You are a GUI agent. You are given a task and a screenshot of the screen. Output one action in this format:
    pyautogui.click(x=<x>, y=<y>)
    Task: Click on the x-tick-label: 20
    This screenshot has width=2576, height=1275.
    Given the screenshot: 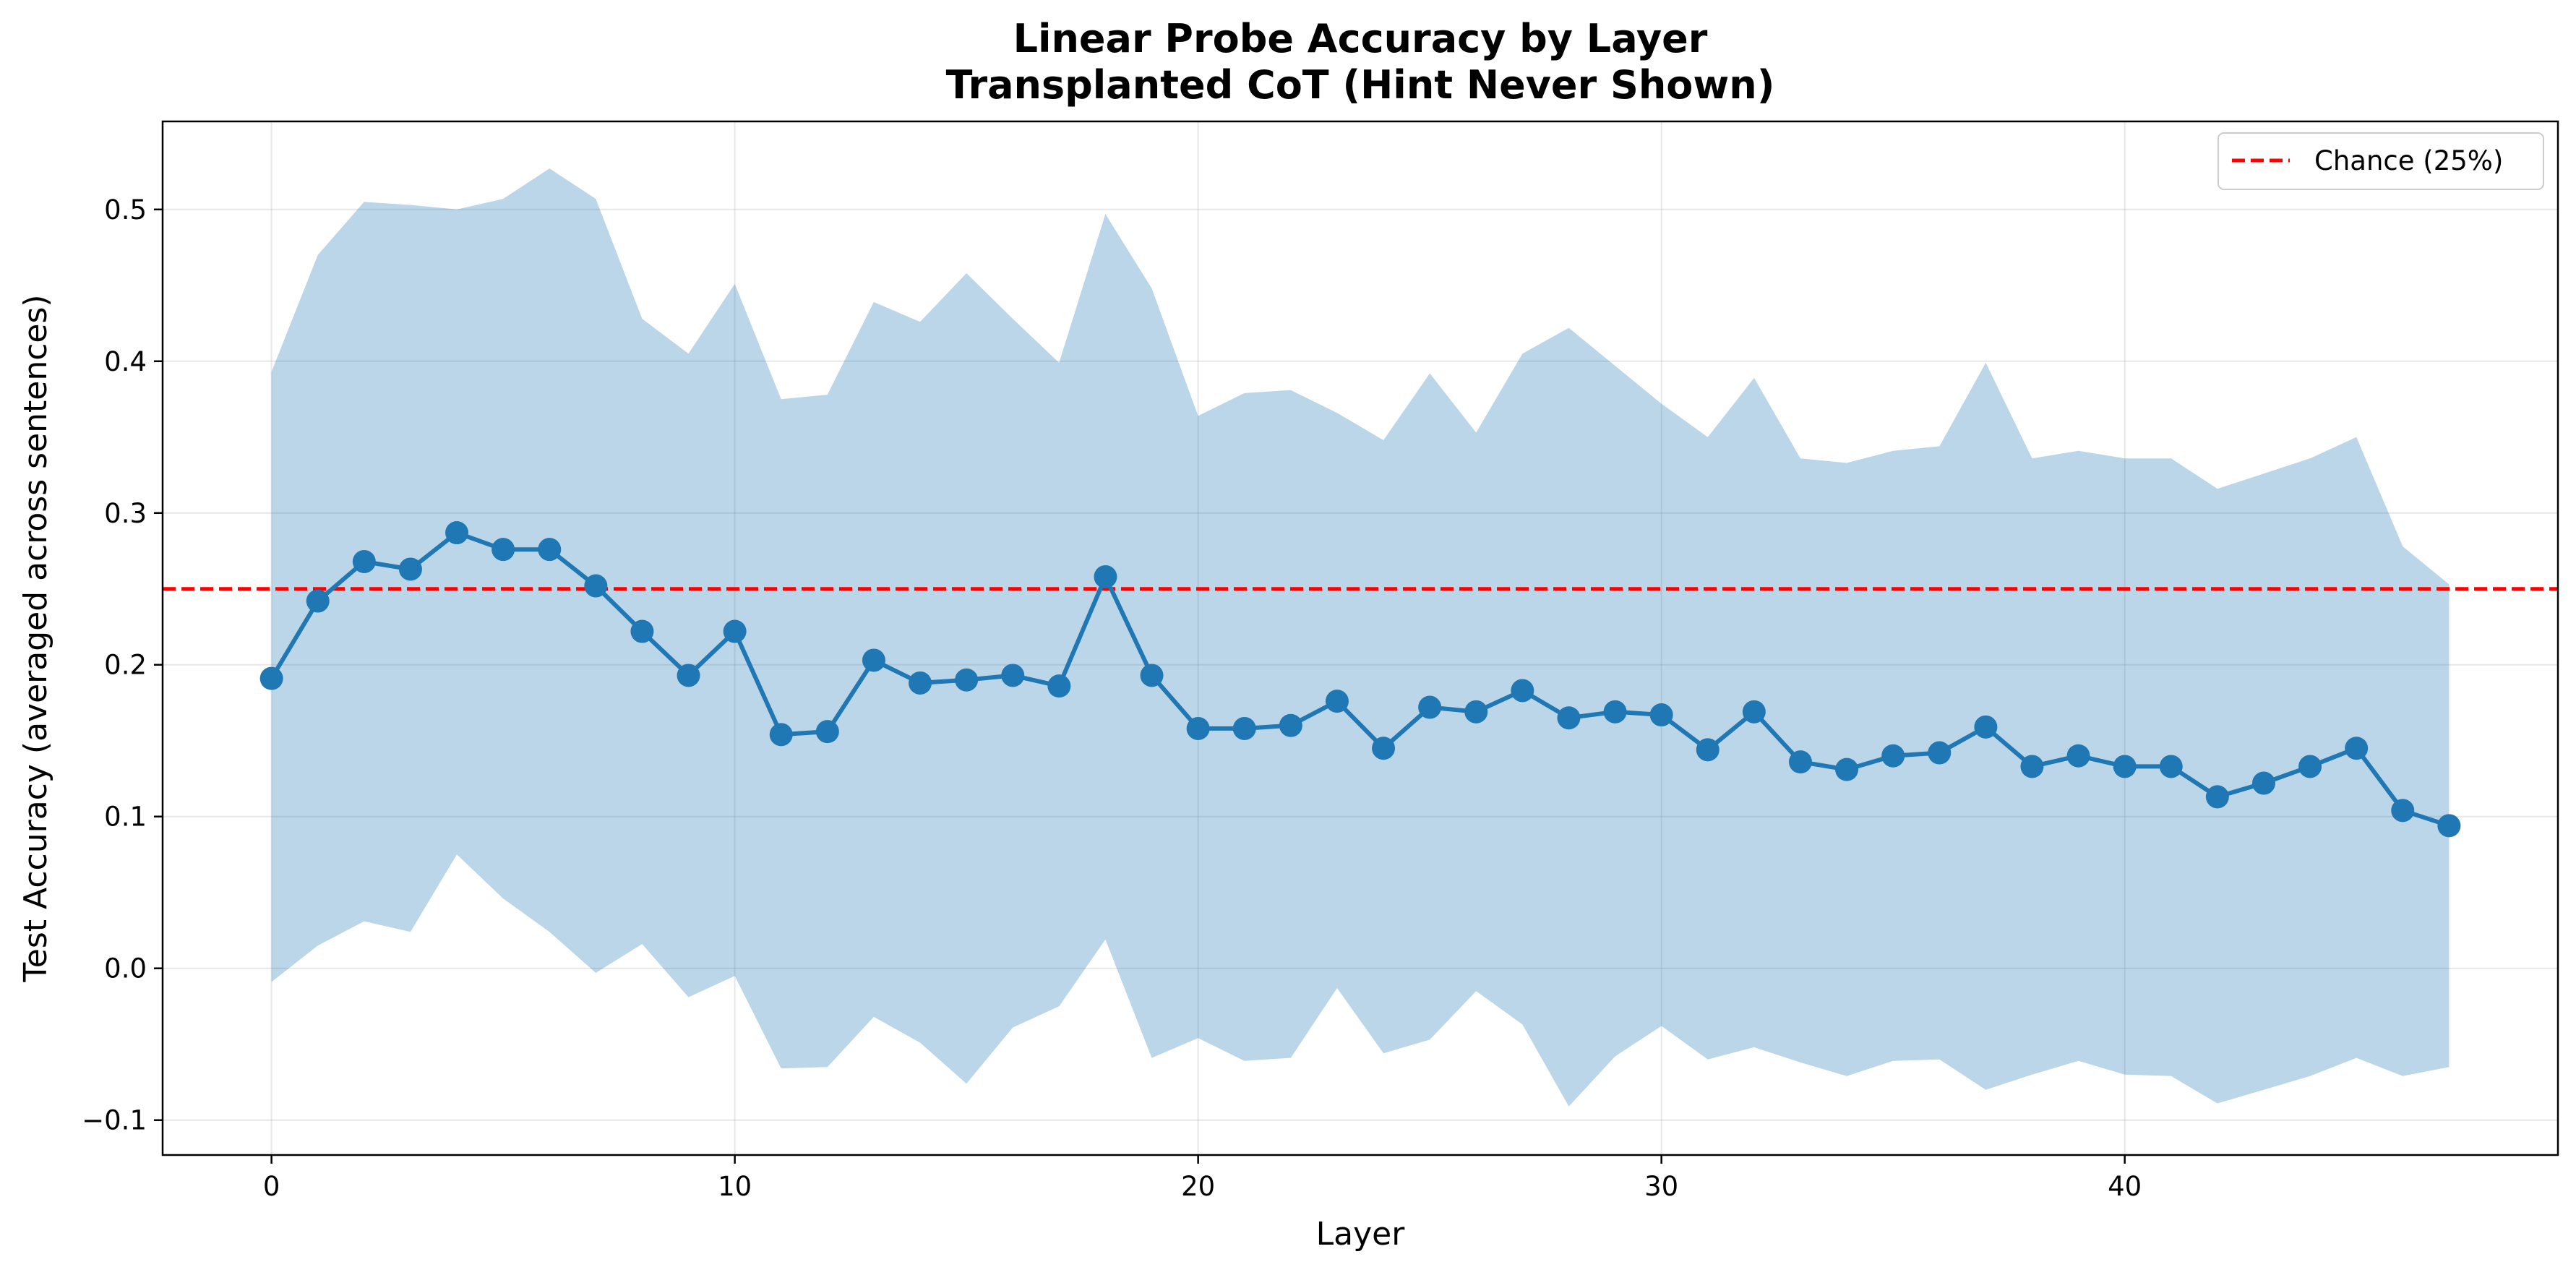 What is the action you would take?
    pyautogui.click(x=1198, y=1186)
    